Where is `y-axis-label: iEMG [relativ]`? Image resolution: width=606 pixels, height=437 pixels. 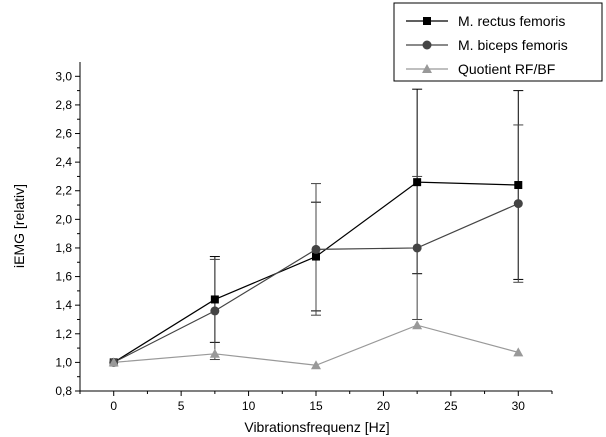
y-axis-label: iEMG [relativ] is located at coordinates (19, 226).